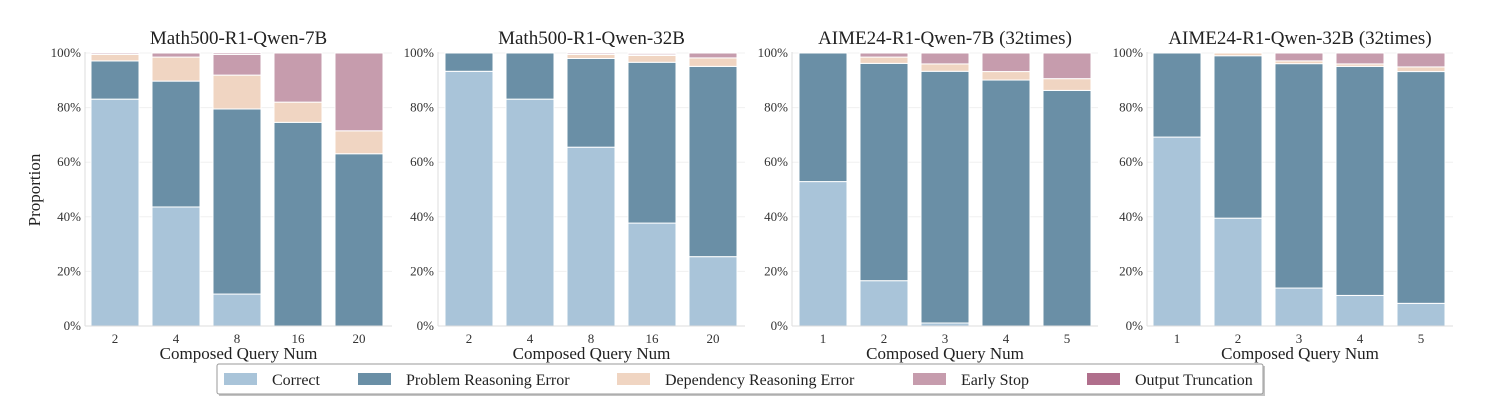  What do you see at coordinates (760, 380) in the screenshot?
I see `legend-label: Dependency Reasoning Error` at bounding box center [760, 380].